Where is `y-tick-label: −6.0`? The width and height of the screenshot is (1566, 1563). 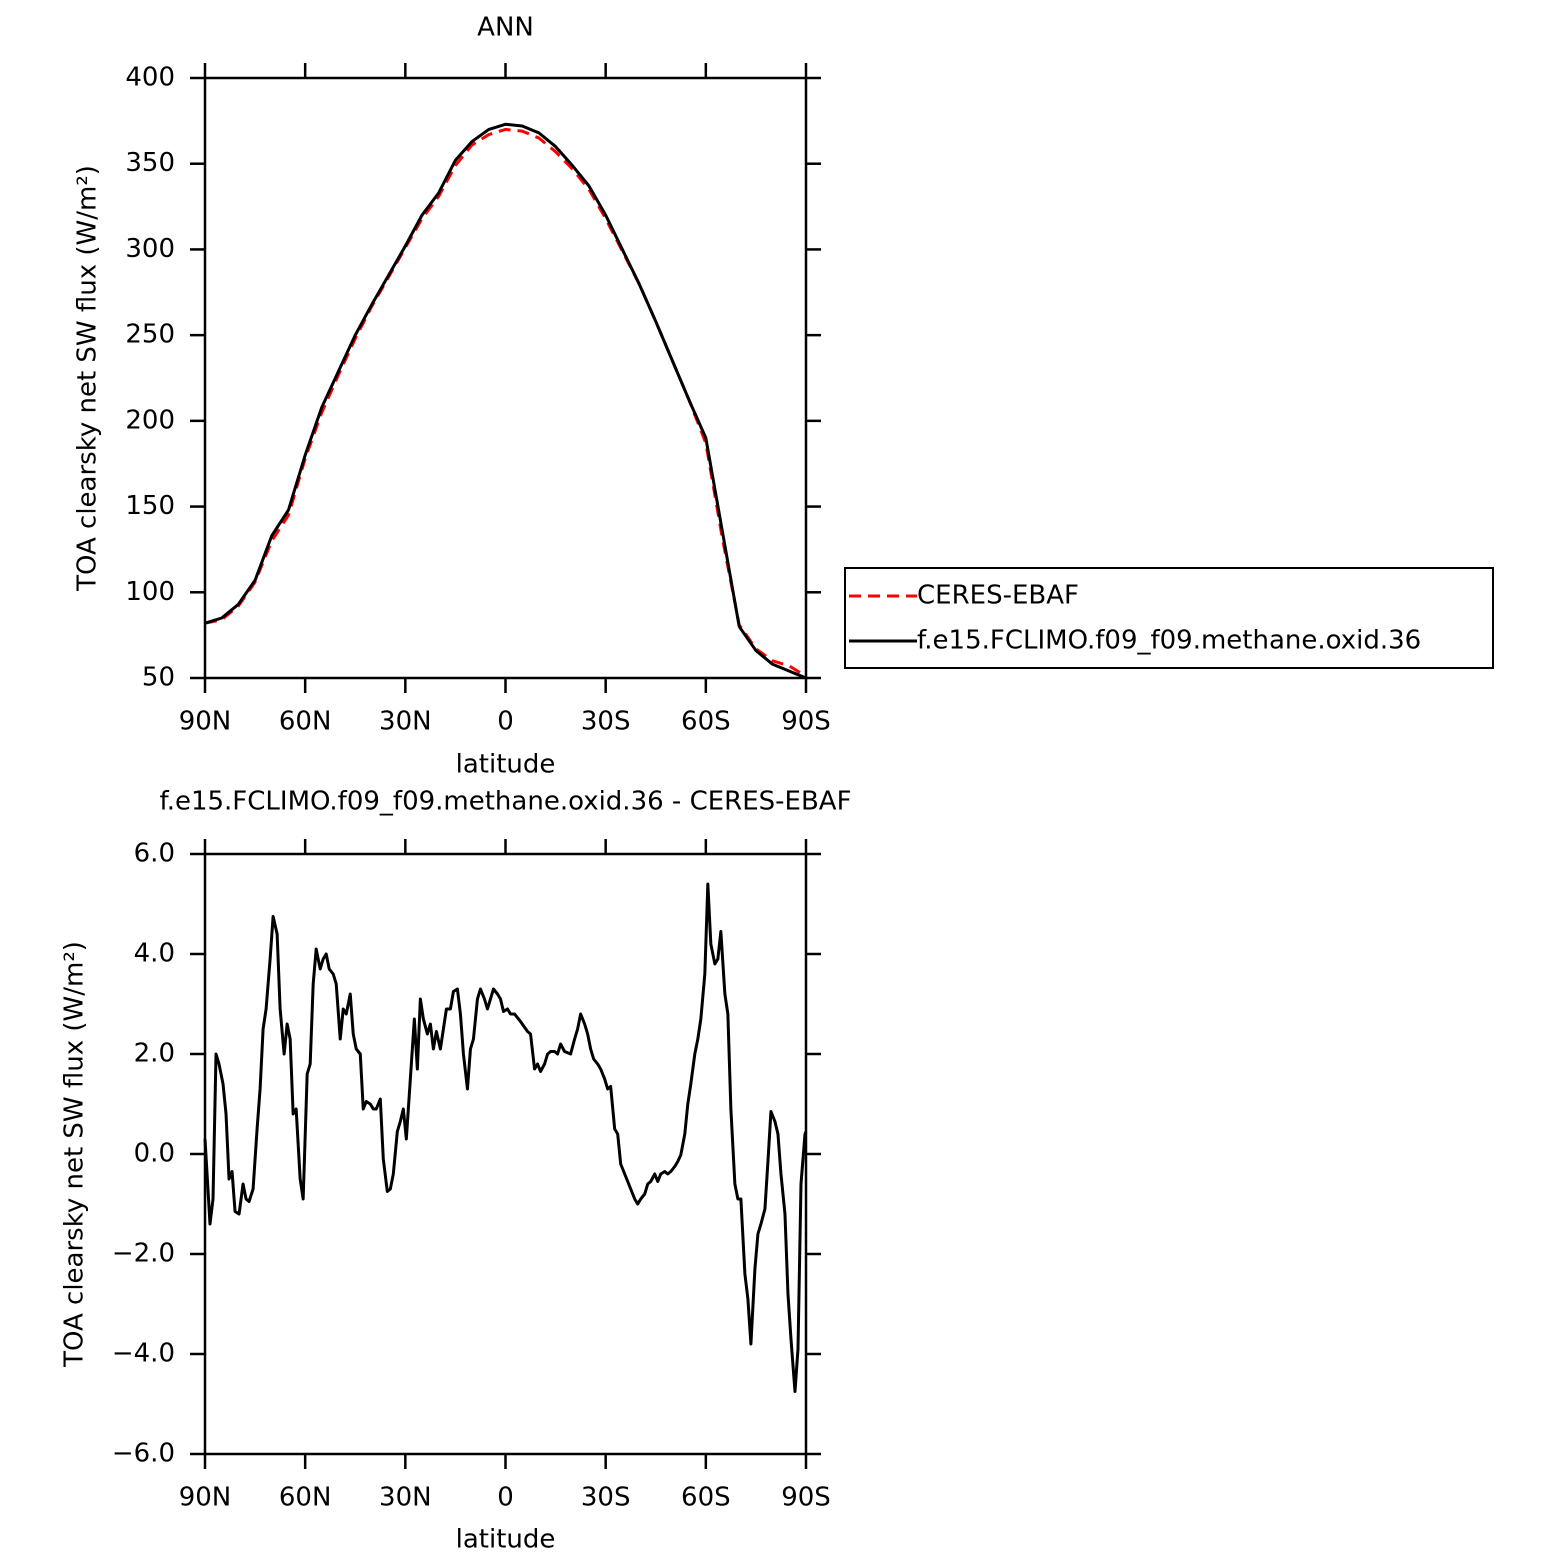 y-tick-label: −6.0 is located at coordinates (143, 1454).